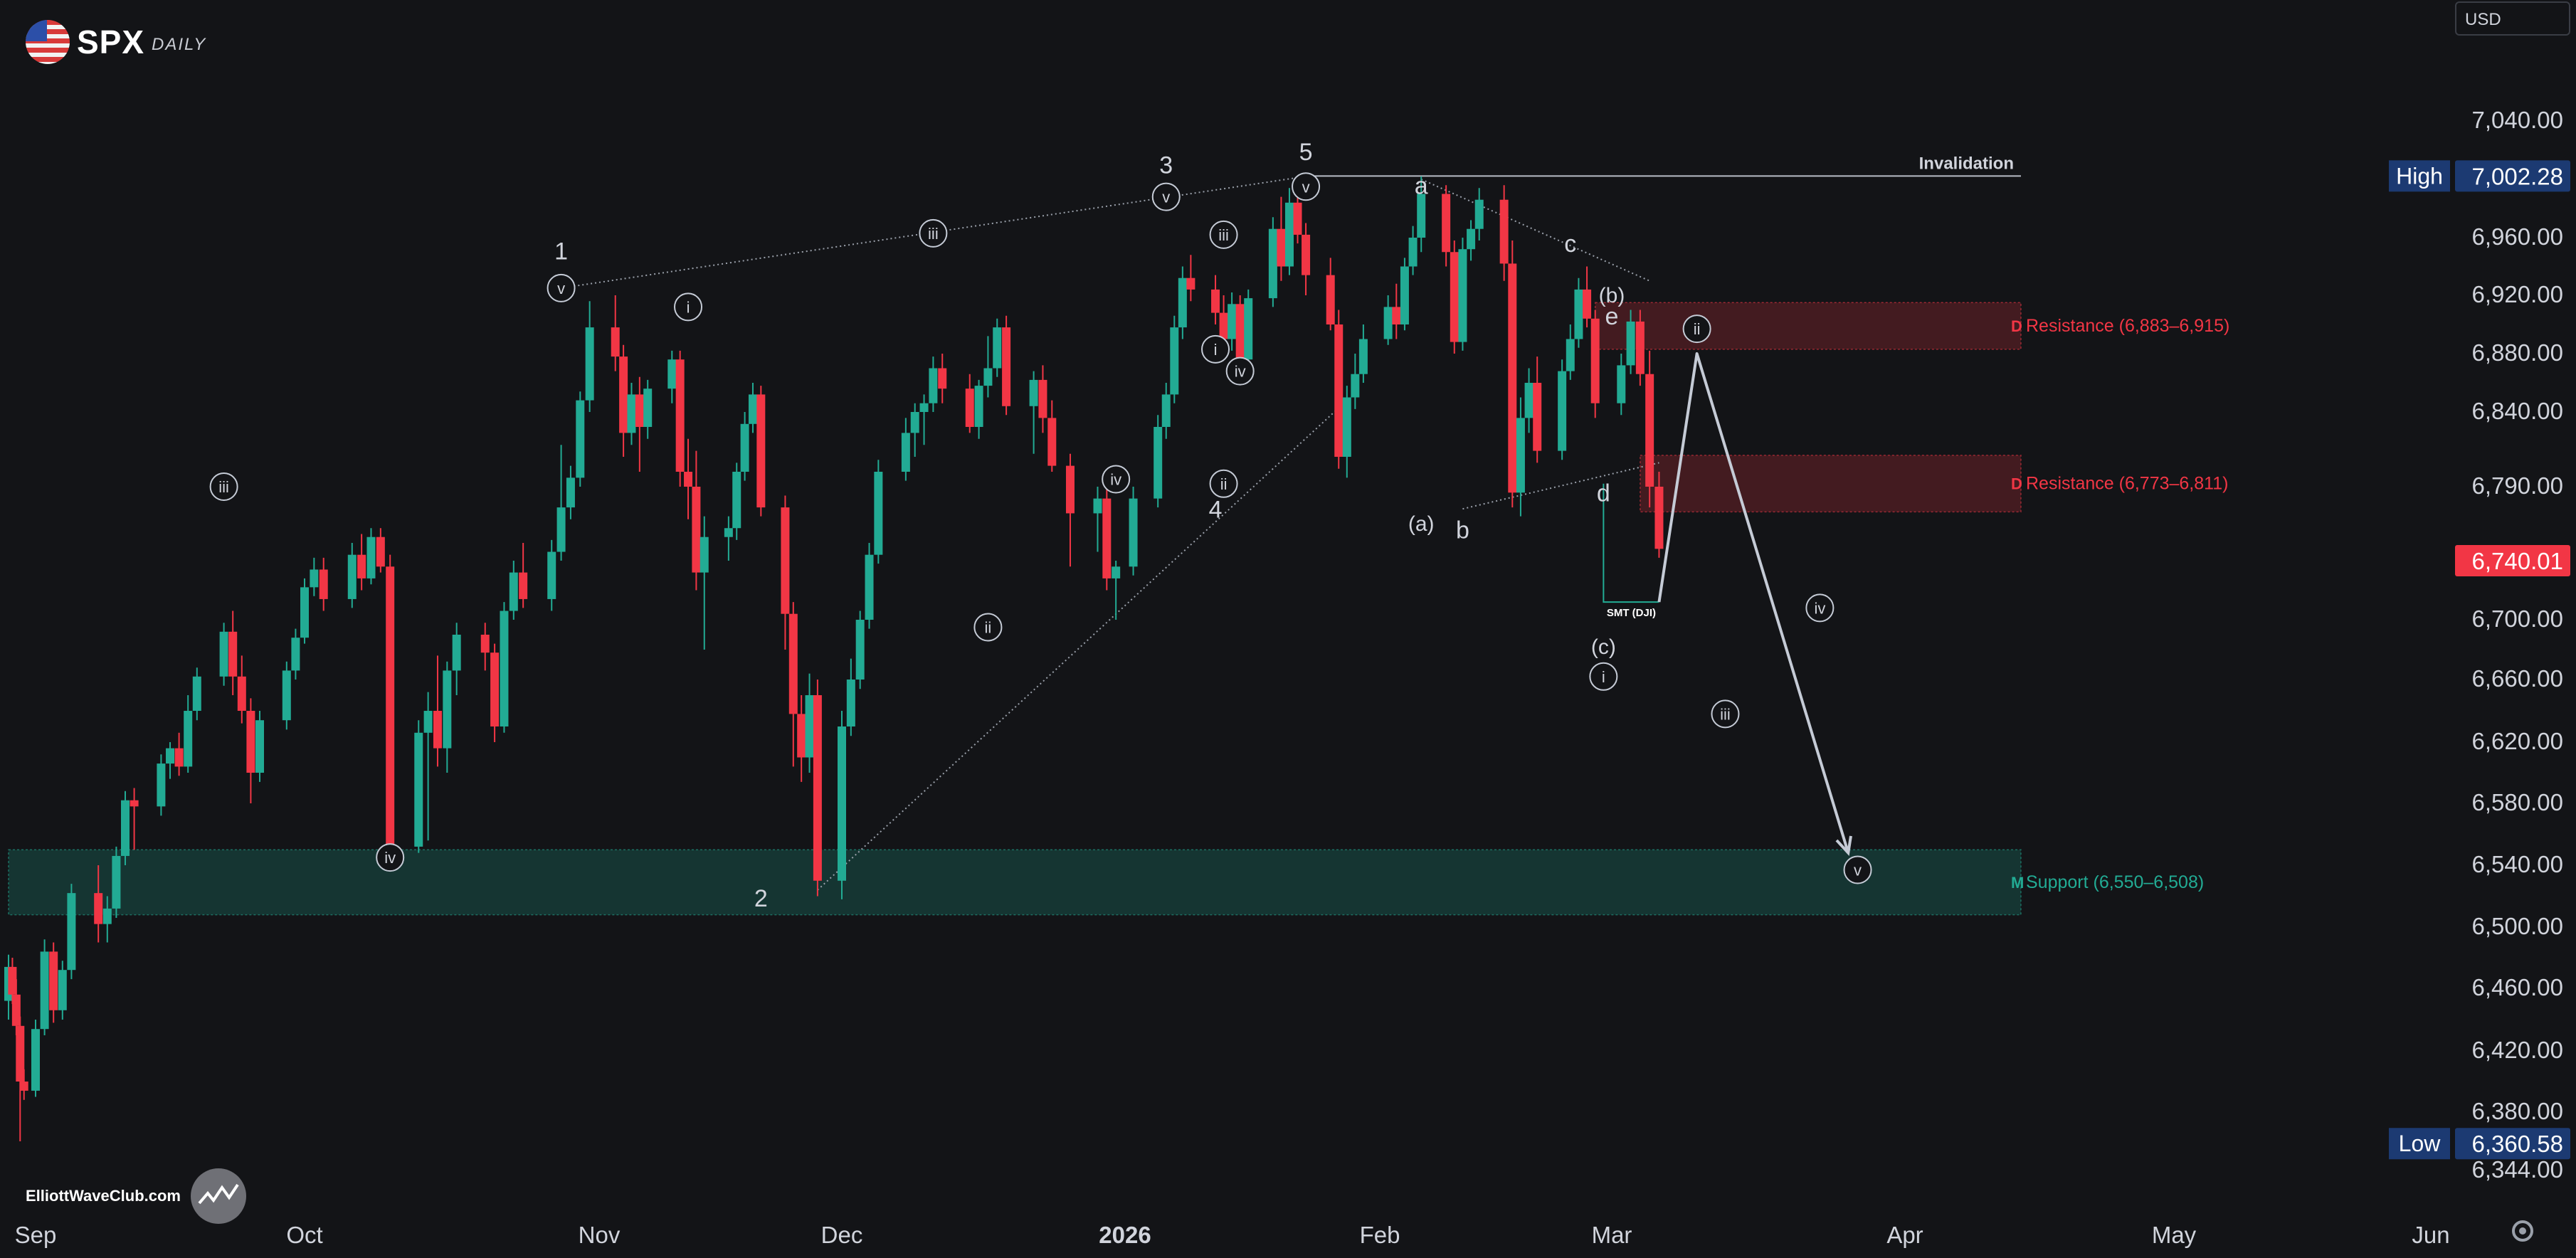 The image size is (2576, 1258). I want to click on y-tick-label: 6,460.00, so click(2517, 987).